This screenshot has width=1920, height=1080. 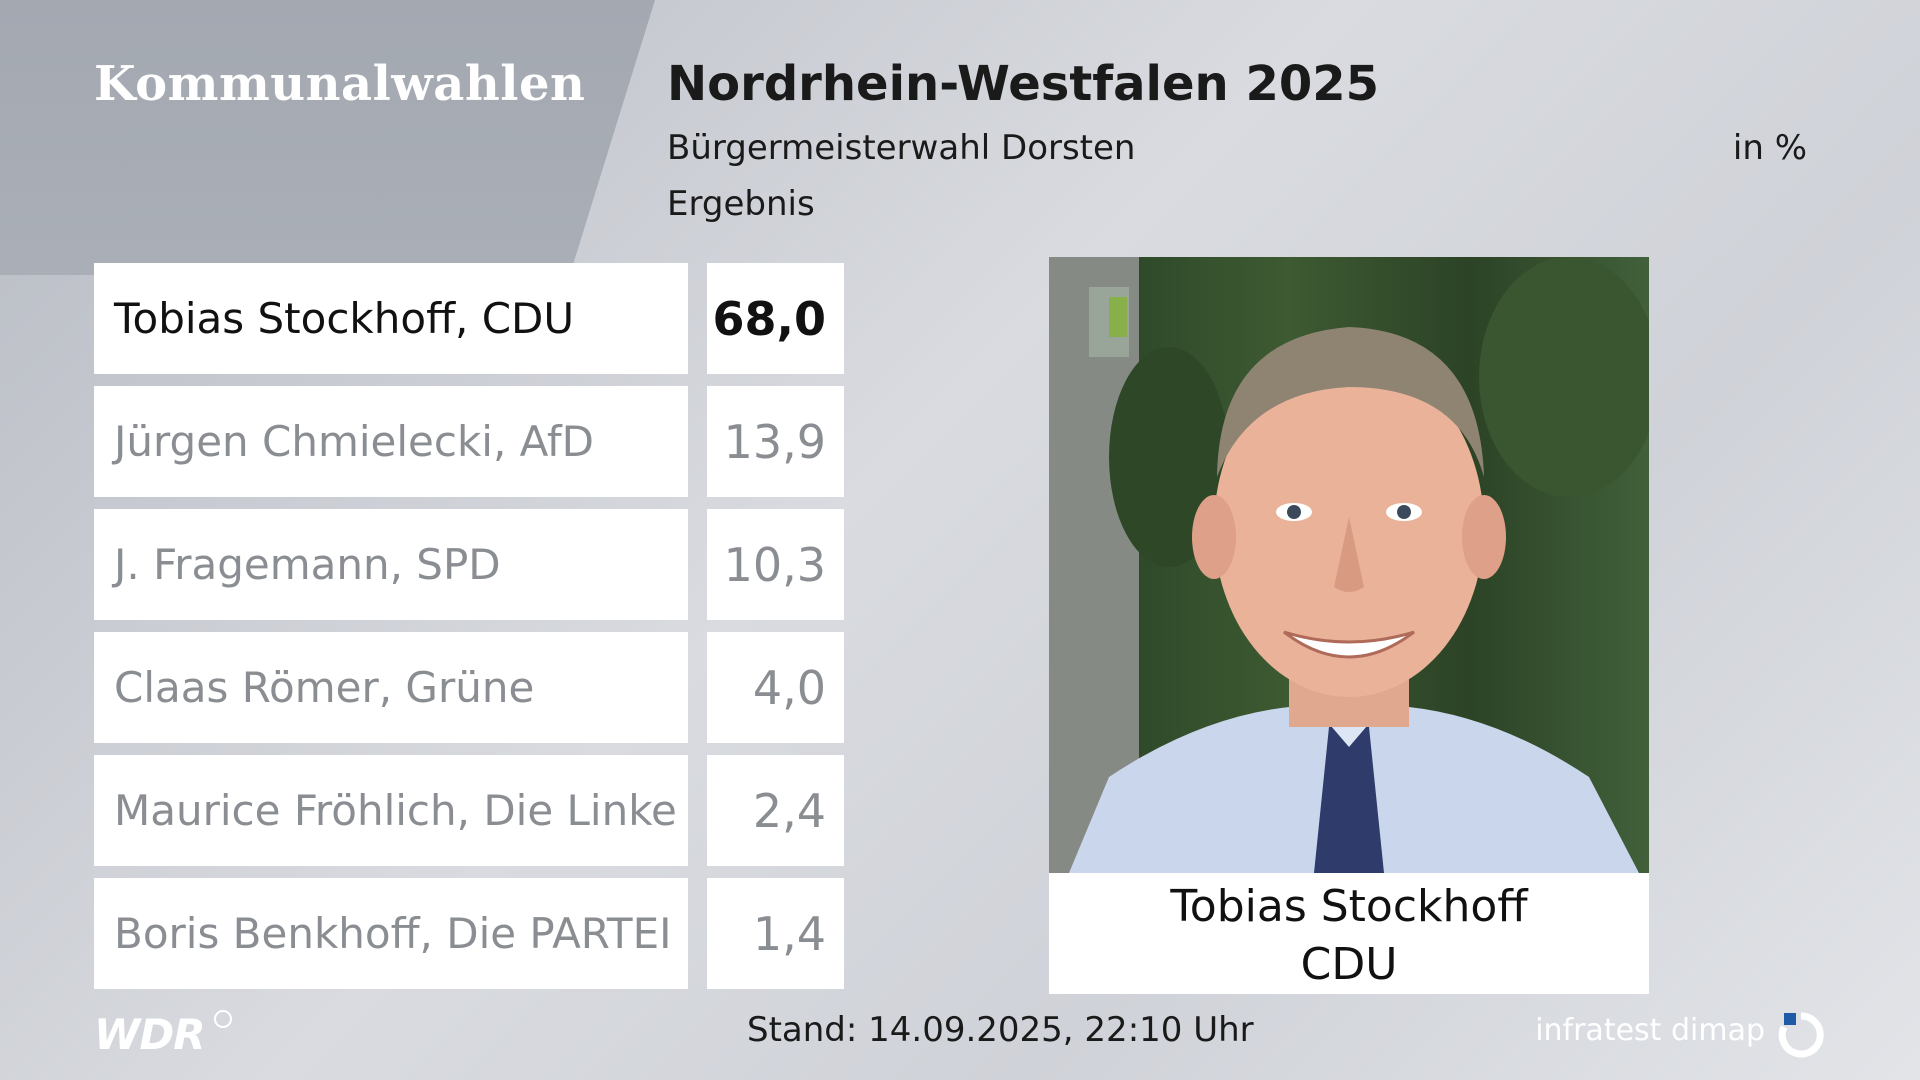 I want to click on result-label: Ergebnis, so click(x=741, y=204).